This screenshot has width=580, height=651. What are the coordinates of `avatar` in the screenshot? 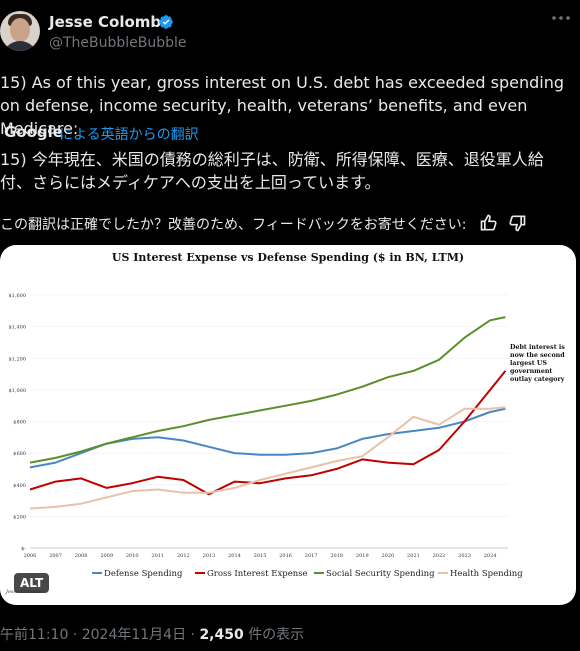 It's located at (20, 31).